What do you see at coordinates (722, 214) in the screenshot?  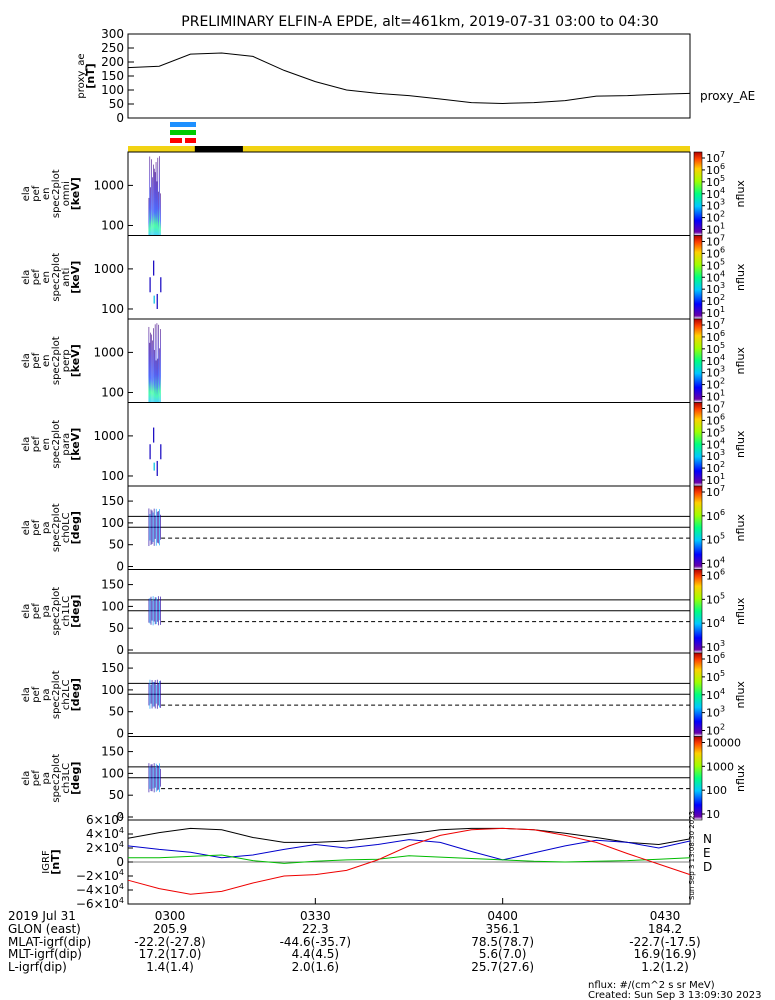 I see `spec-panel-0-cbar-exponent: 2` at bounding box center [722, 214].